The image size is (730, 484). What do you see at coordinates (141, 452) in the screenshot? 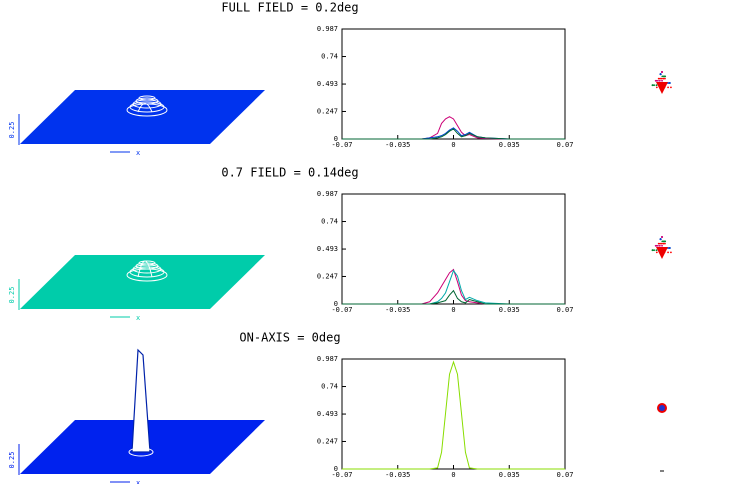
I see `surface-base` at bounding box center [141, 452].